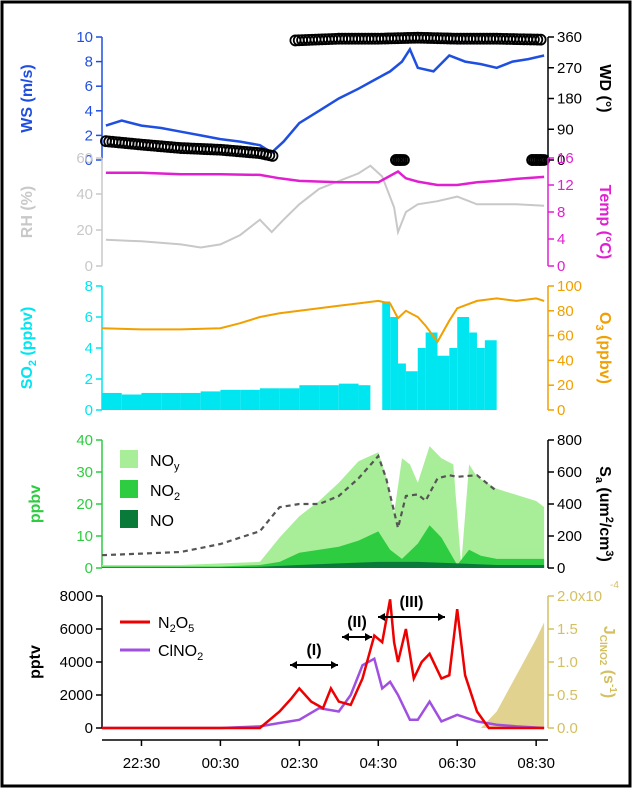  What do you see at coordinates (604, 318) in the screenshot?
I see `ylabel-o3-main: O` at bounding box center [604, 318].